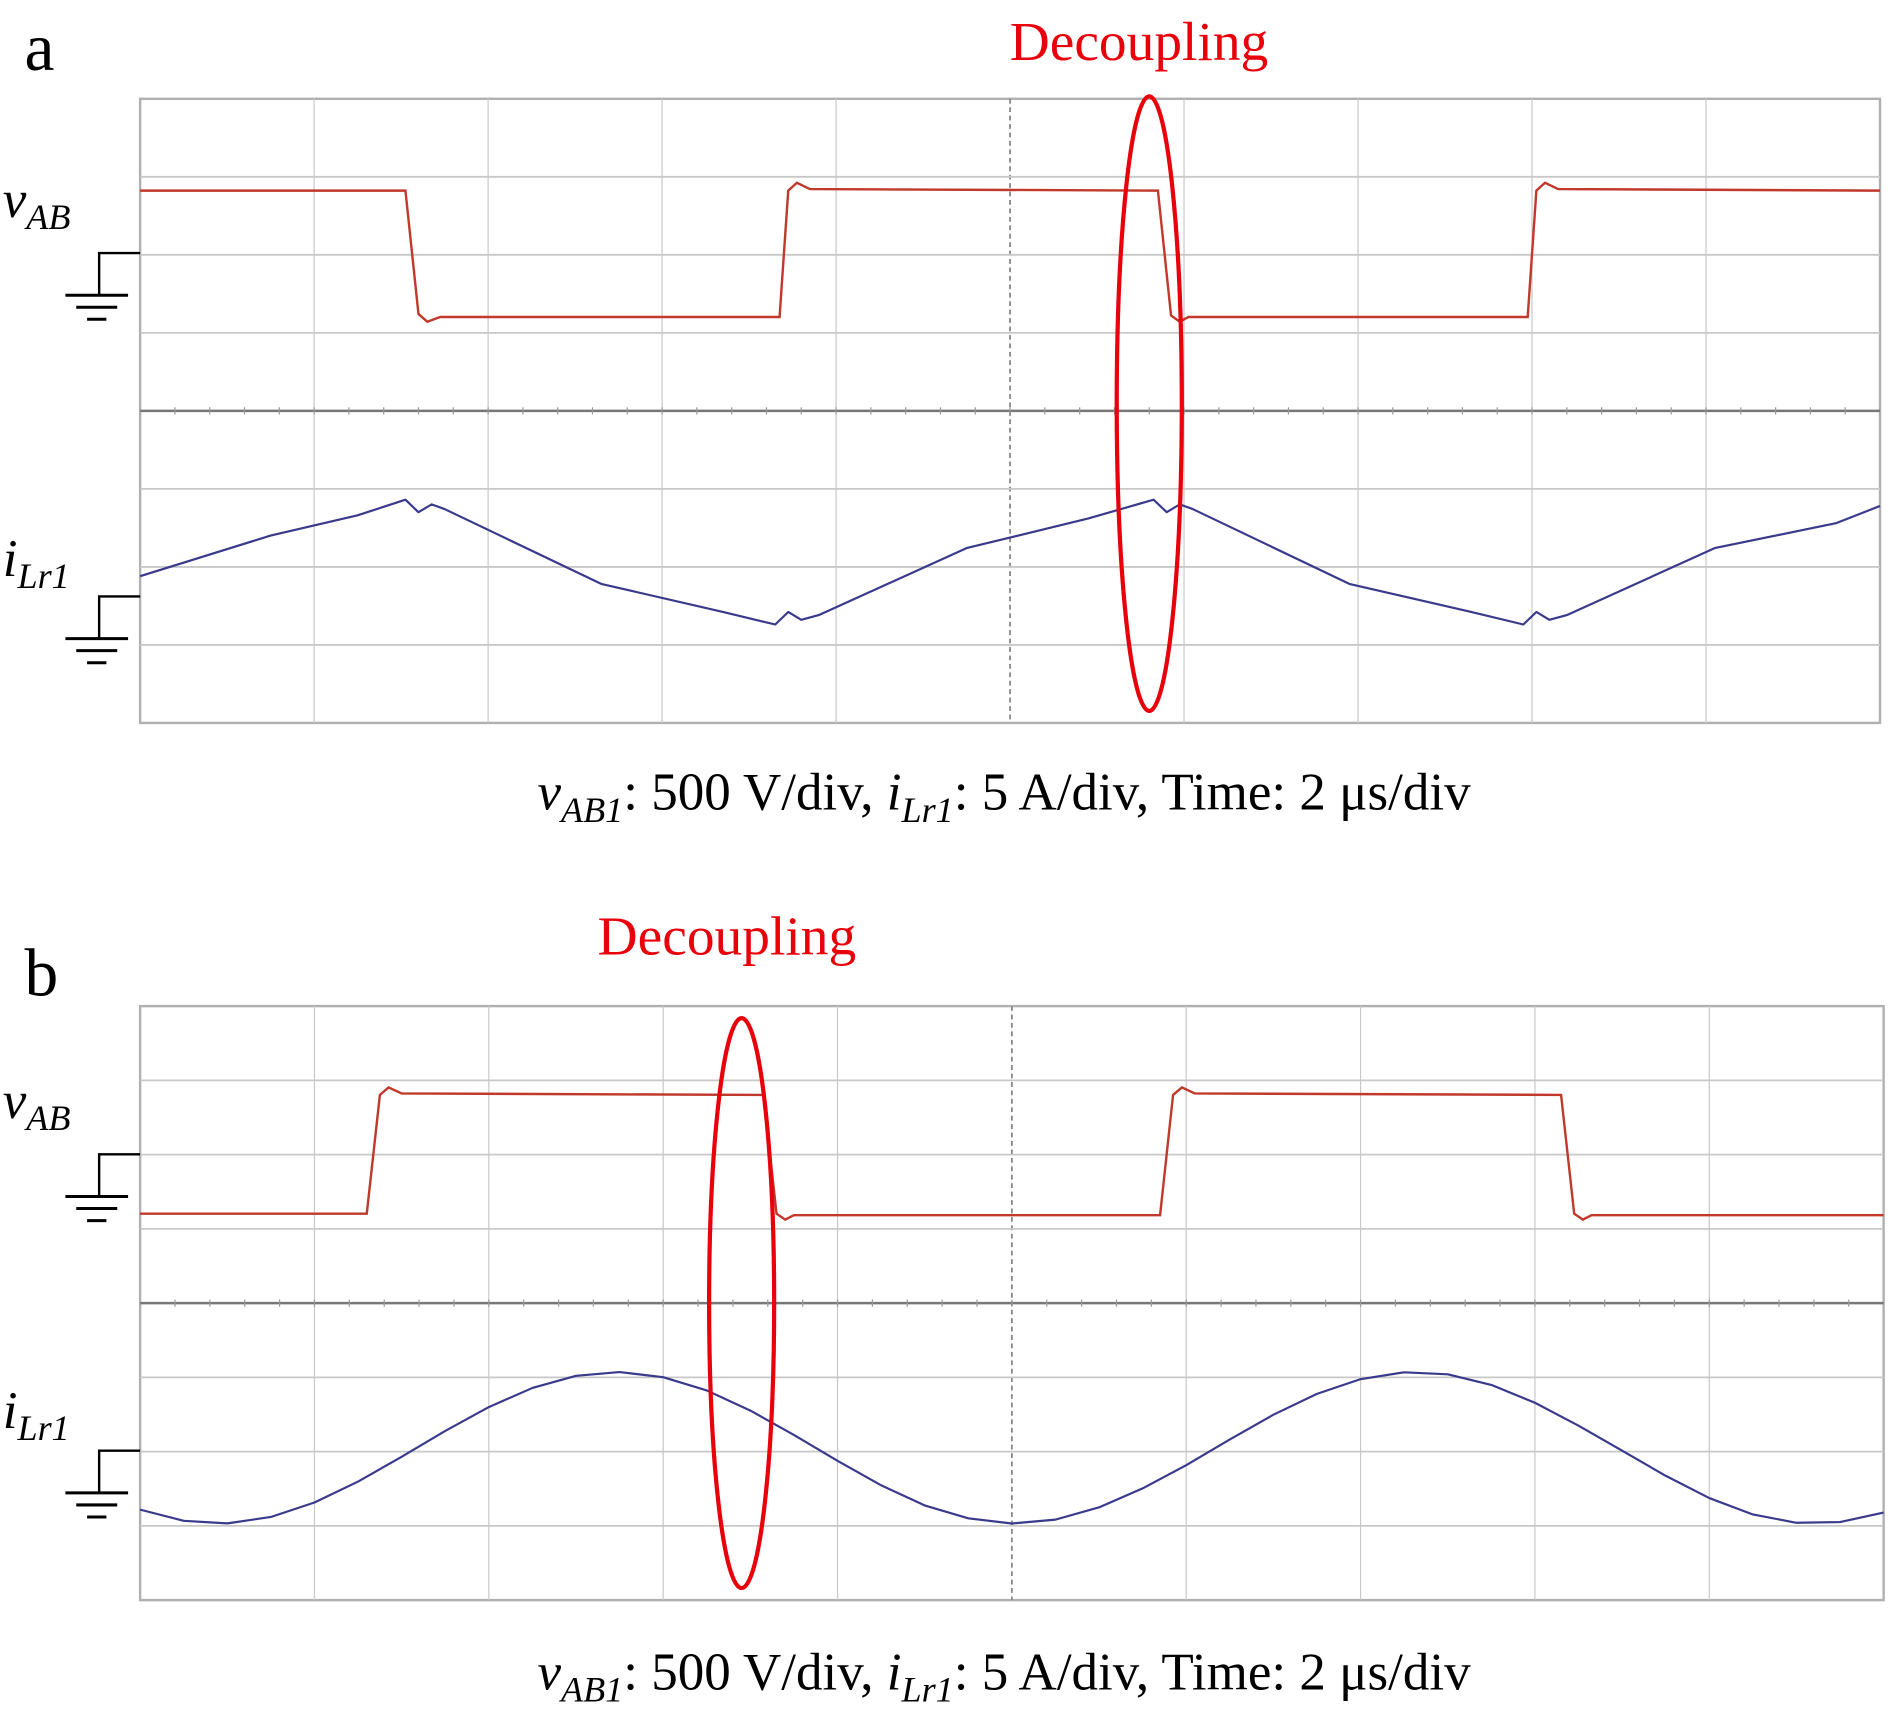 The height and width of the screenshot is (1717, 1890). I want to click on annotation-decoupling-b: Decoupling, so click(727, 935).